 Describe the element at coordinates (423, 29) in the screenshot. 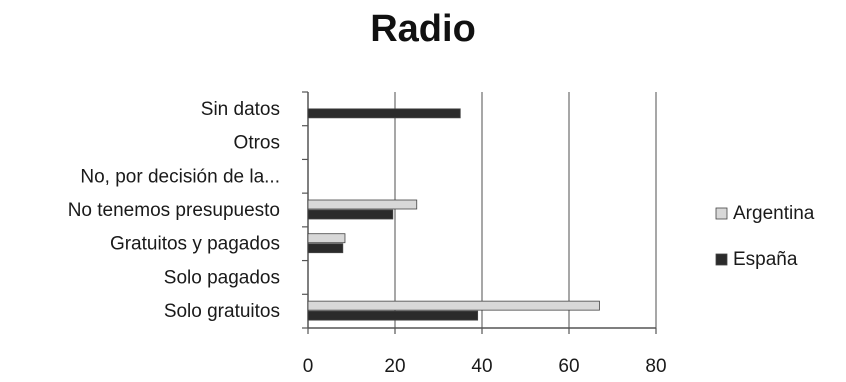

I see `chart-title: Radio` at that location.